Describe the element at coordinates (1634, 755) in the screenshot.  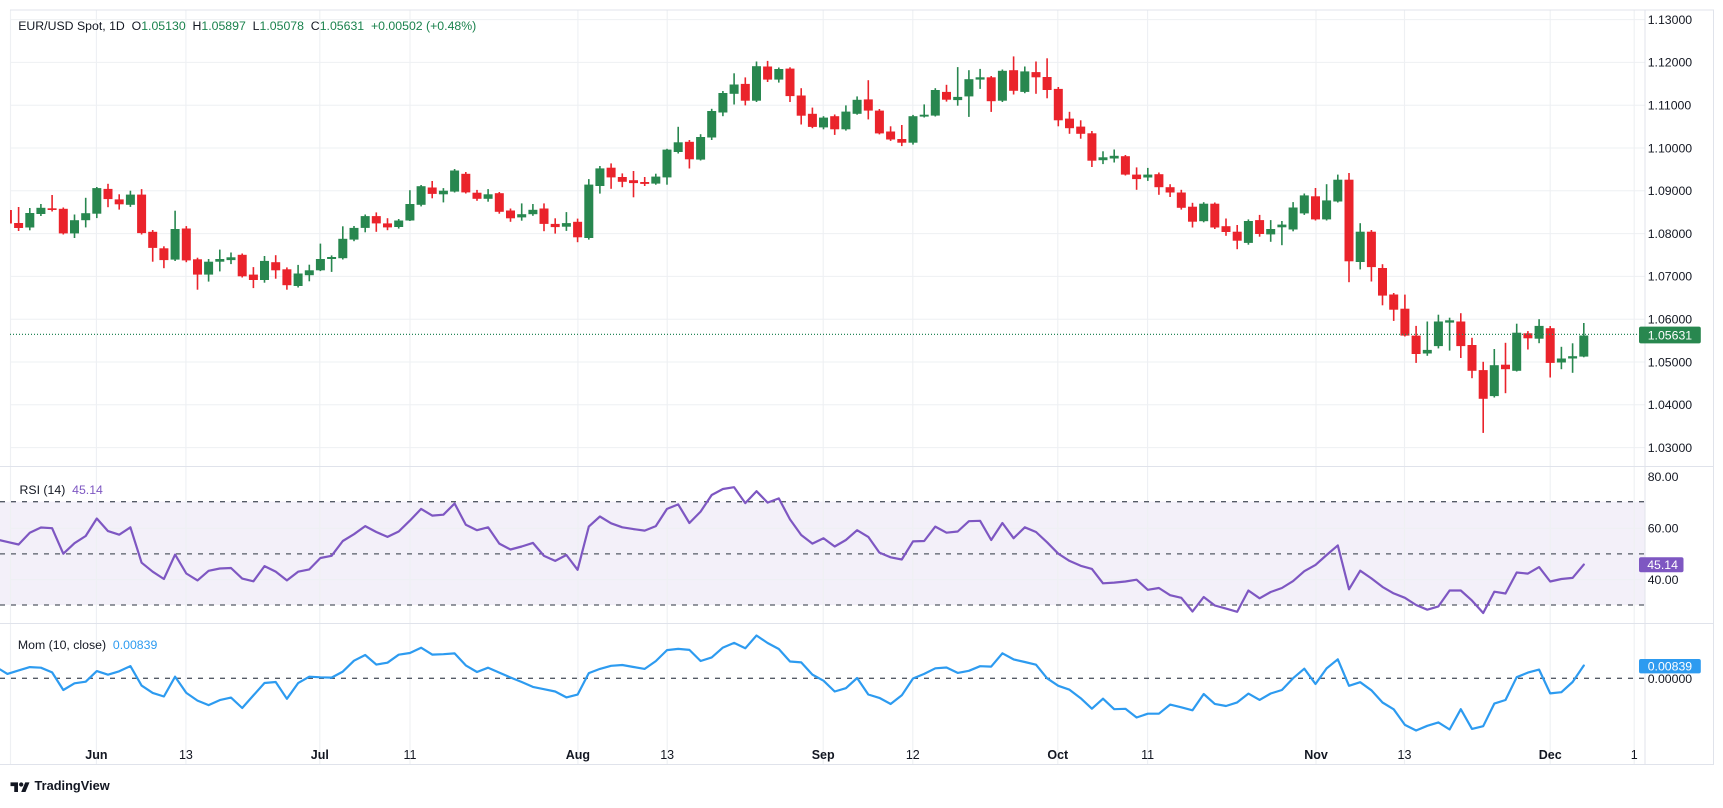
I see `svg-text: 1` at that location.